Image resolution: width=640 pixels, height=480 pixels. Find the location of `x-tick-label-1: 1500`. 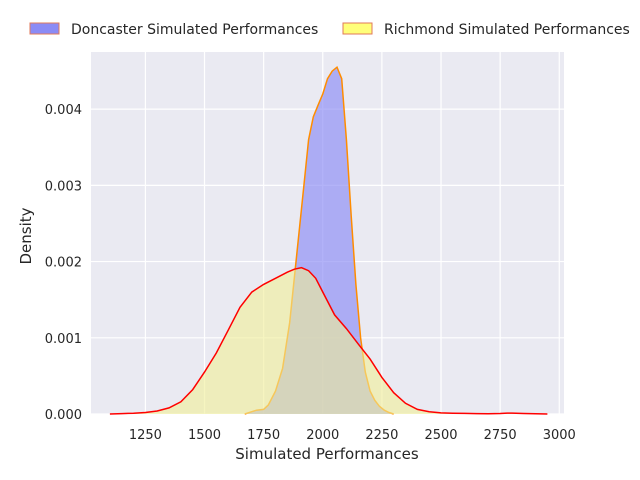

x-tick-label-1: 1500 is located at coordinates (204, 435).